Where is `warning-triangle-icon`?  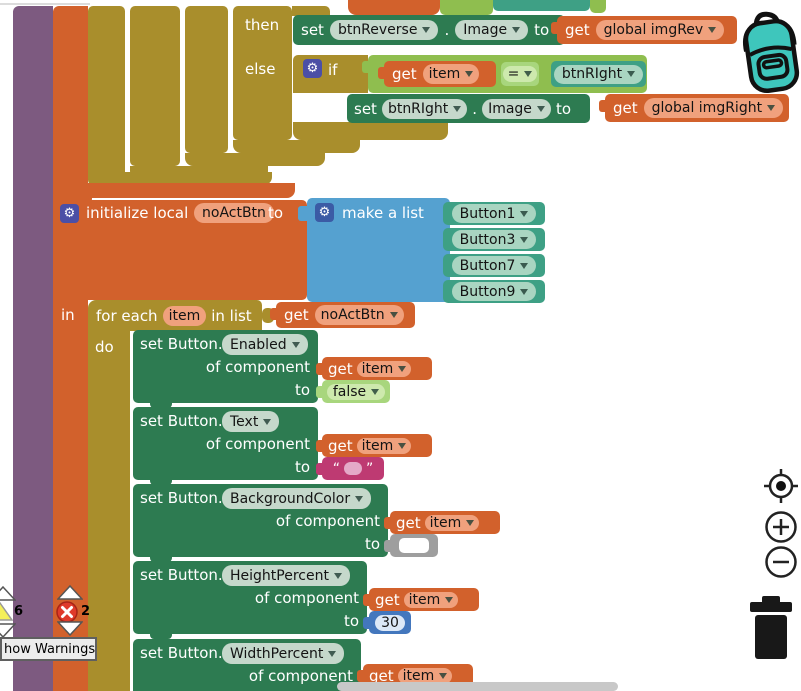
warning-triangle-icon is located at coordinates (6, 611).